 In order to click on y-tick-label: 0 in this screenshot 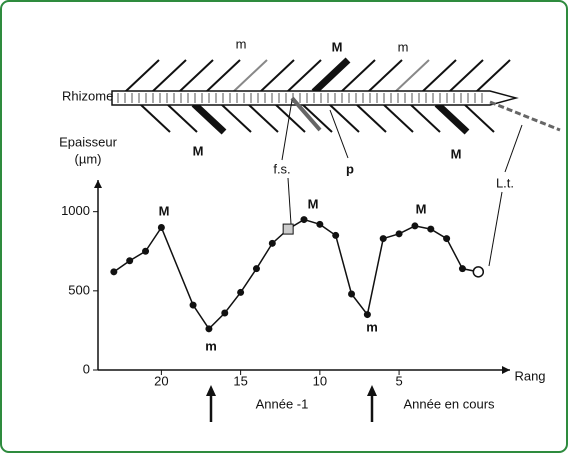, I will do `click(86, 368)`.